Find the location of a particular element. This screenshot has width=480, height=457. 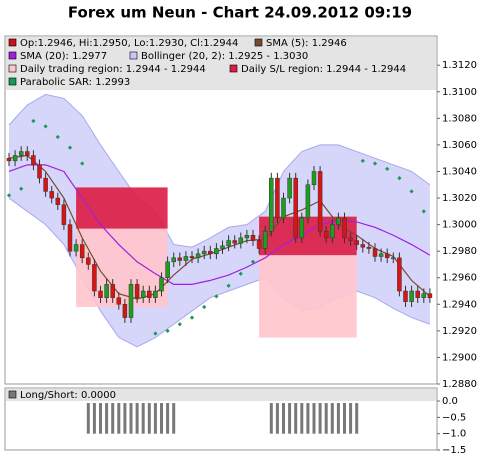

chart-title: Forex um Neun - Chart 24.09.2012 09:19 is located at coordinates (240, 13).